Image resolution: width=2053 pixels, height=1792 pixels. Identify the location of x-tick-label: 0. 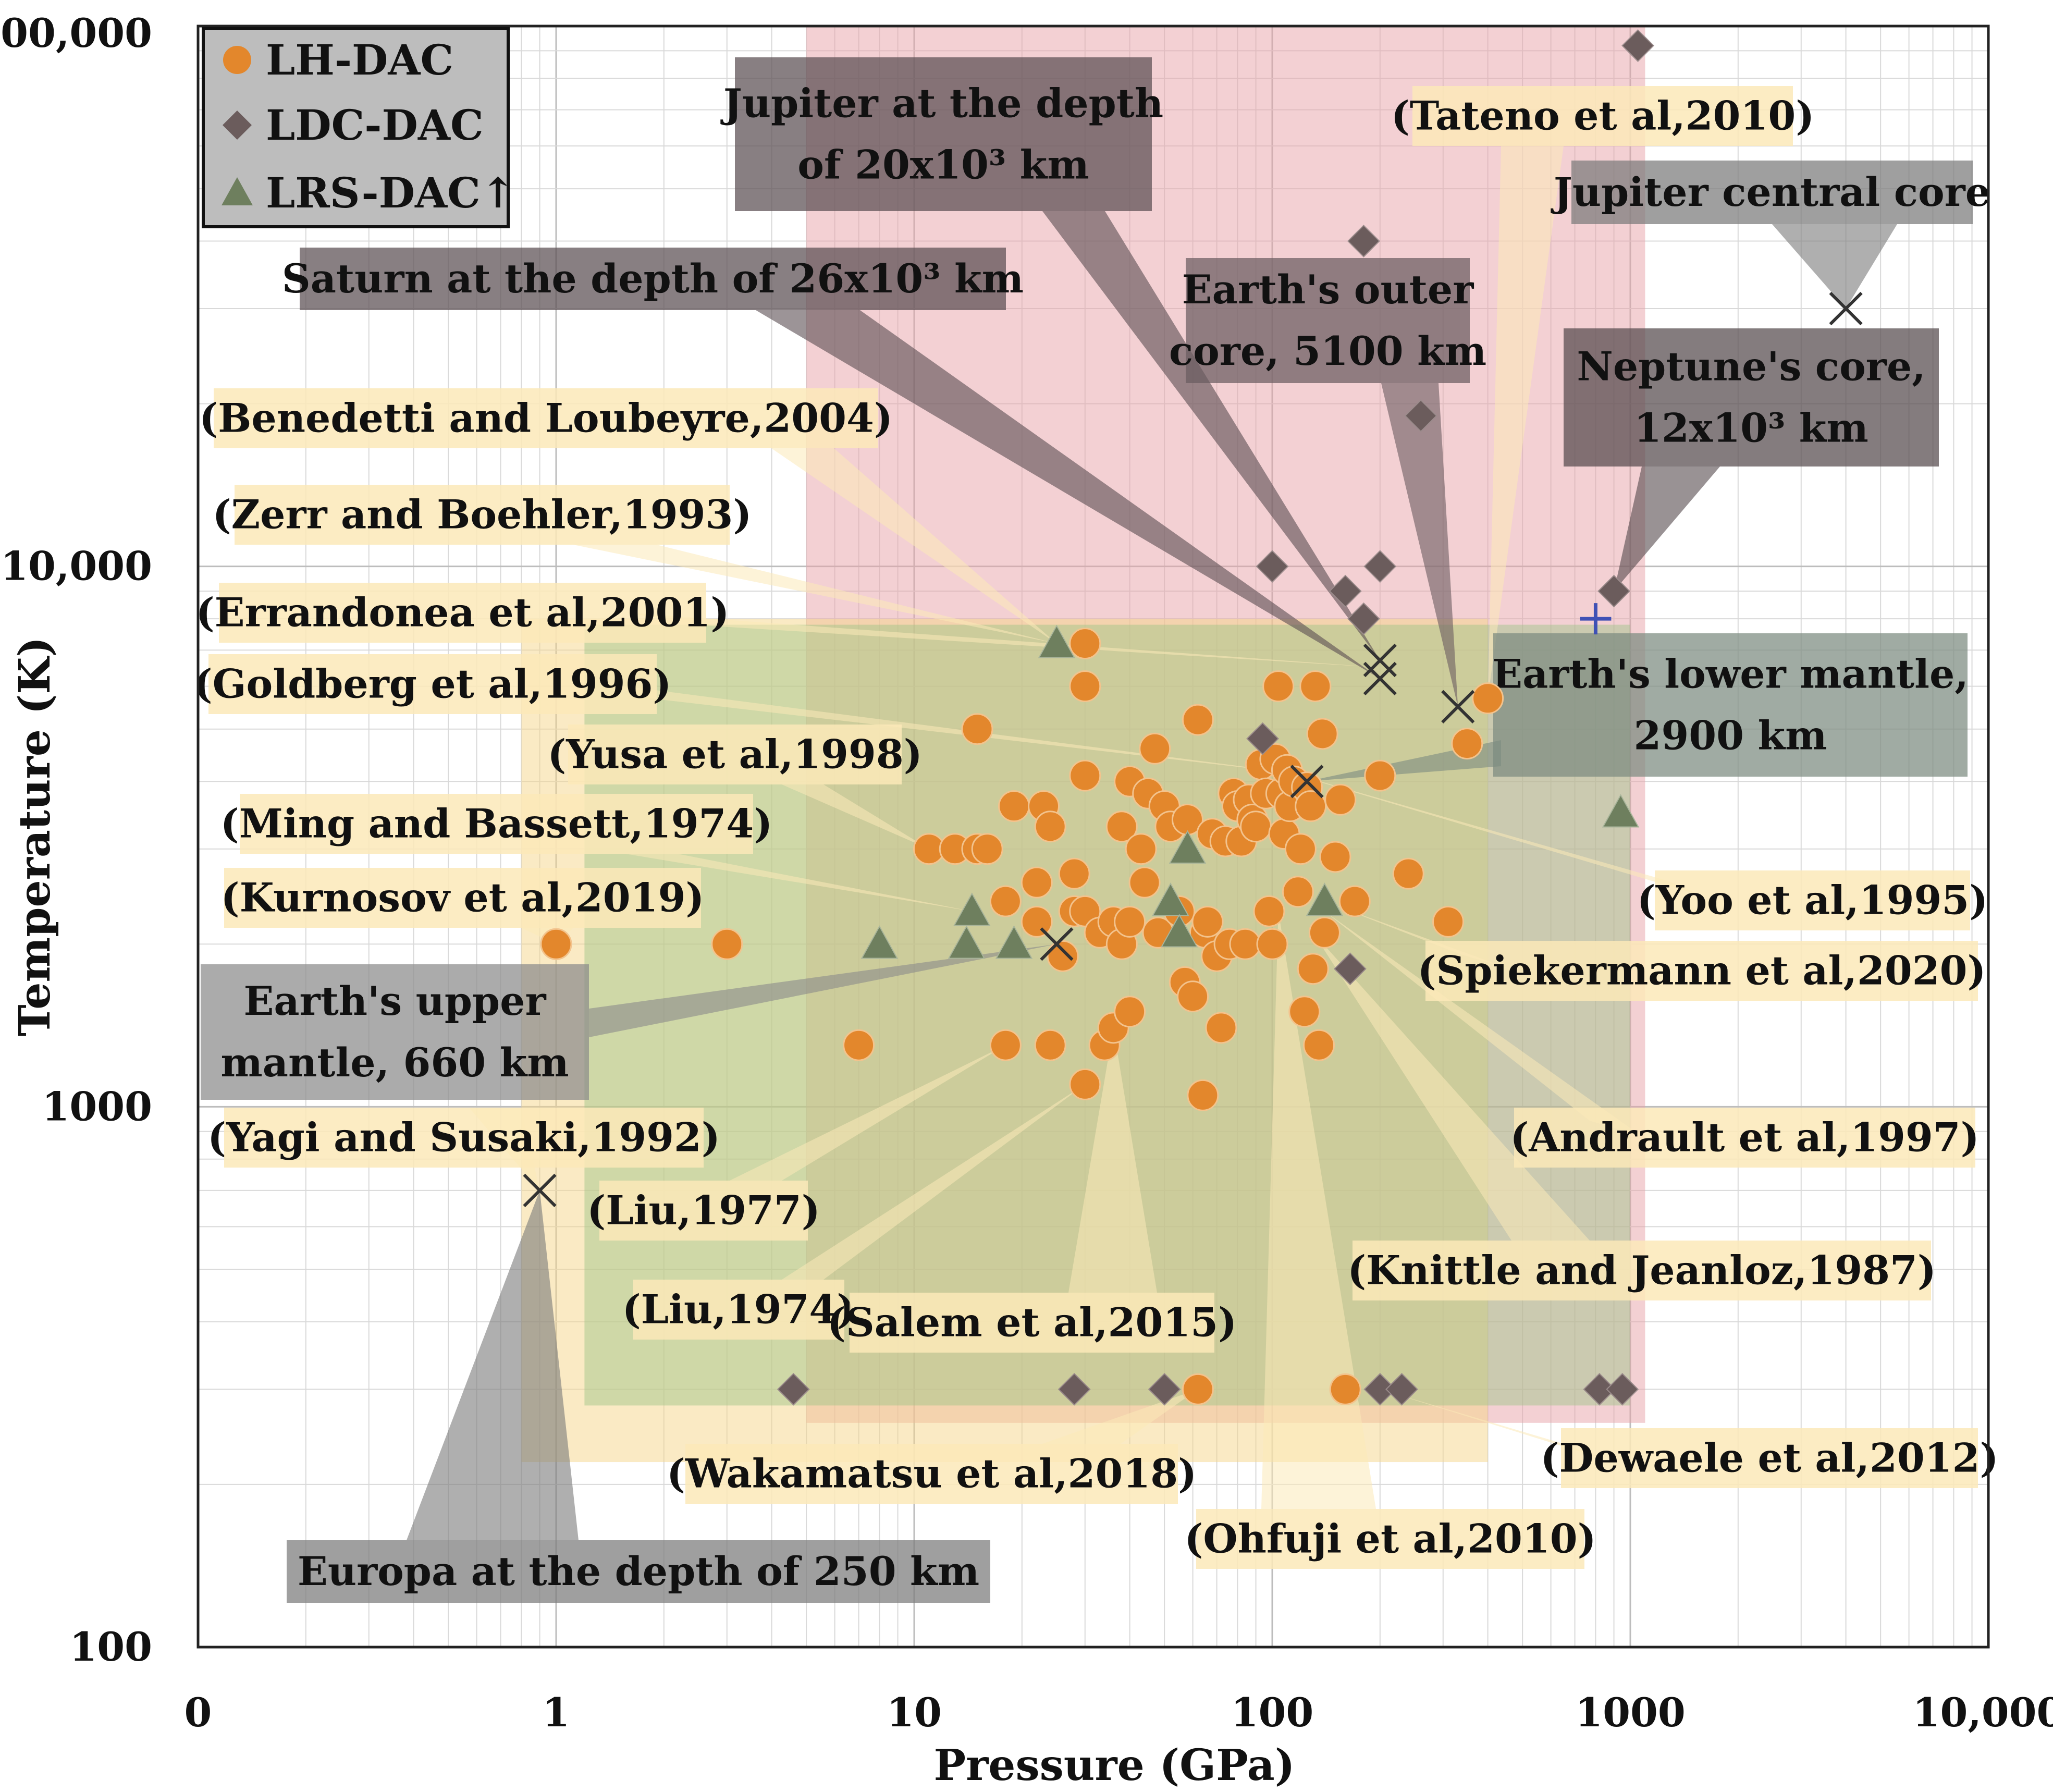
(199, 1713).